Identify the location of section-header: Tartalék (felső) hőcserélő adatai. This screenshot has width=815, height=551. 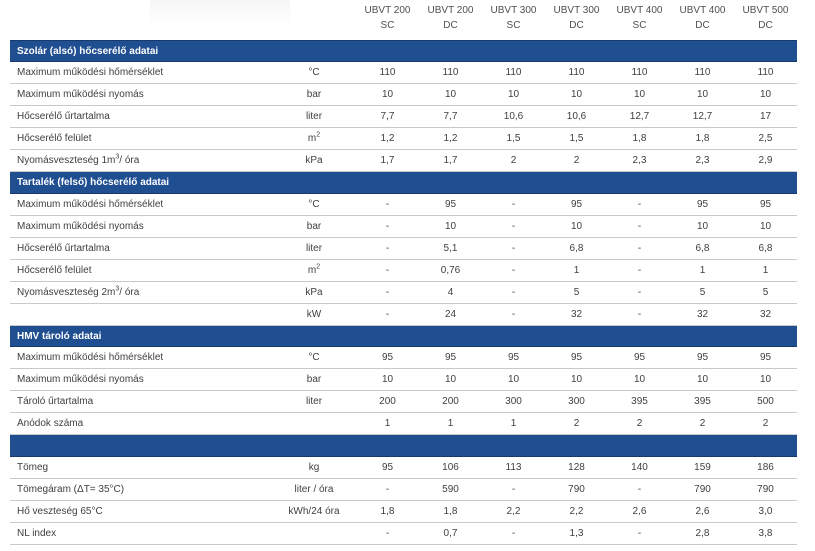
(403, 182).